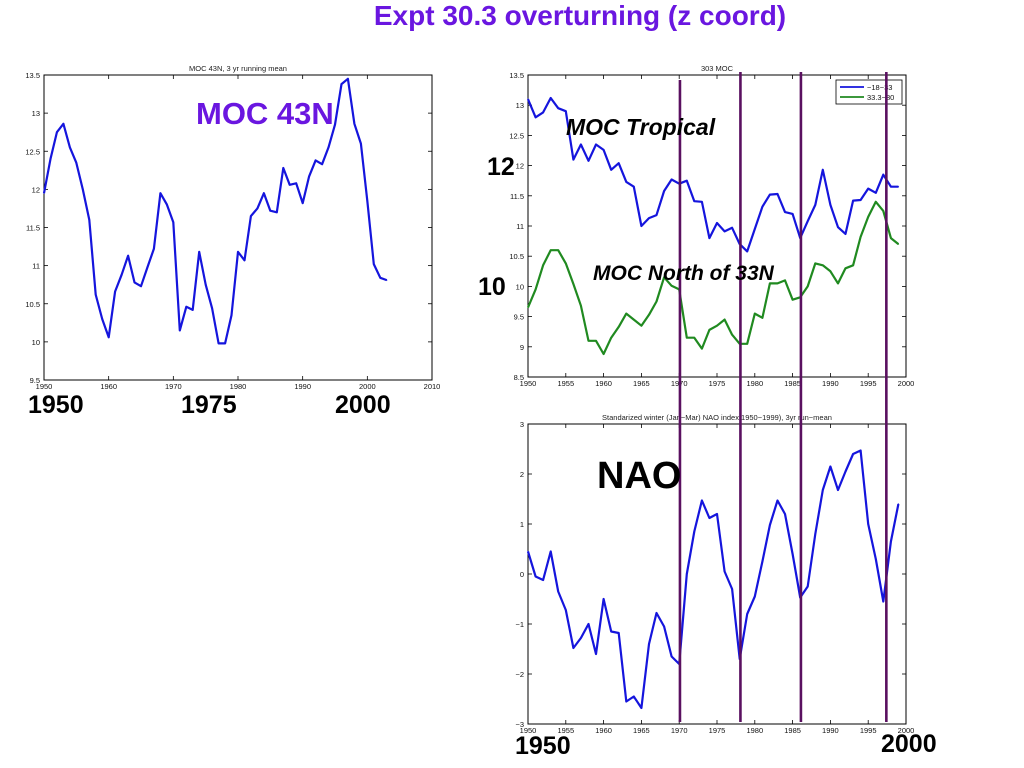 The image size is (1024, 768). I want to click on moc303-ytick-label: 11, so click(520, 226).